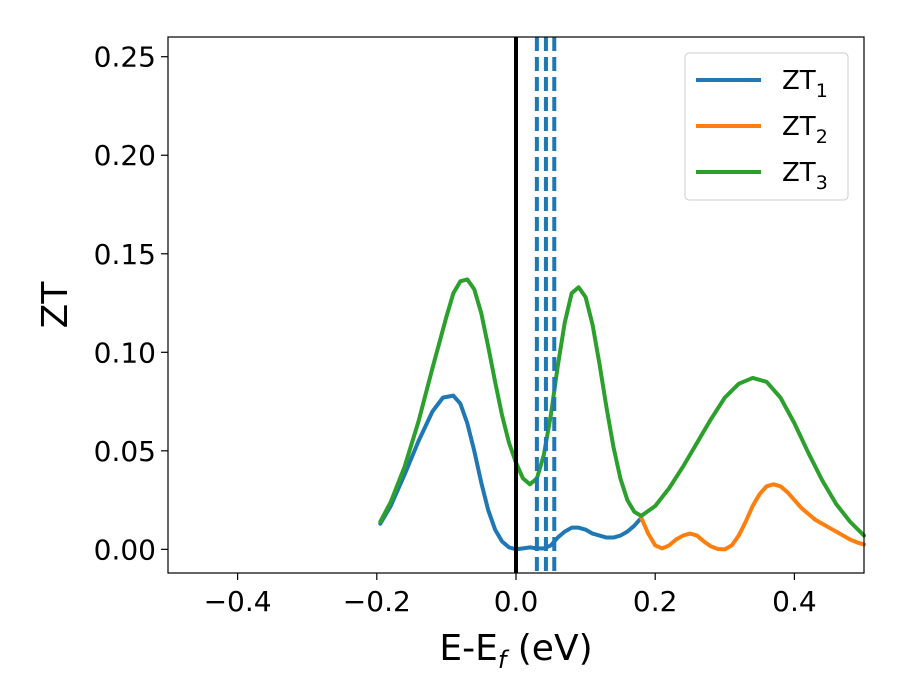  Describe the element at coordinates (805, 130) in the screenshot. I see `legend-label-zt2: ZT2` at that location.